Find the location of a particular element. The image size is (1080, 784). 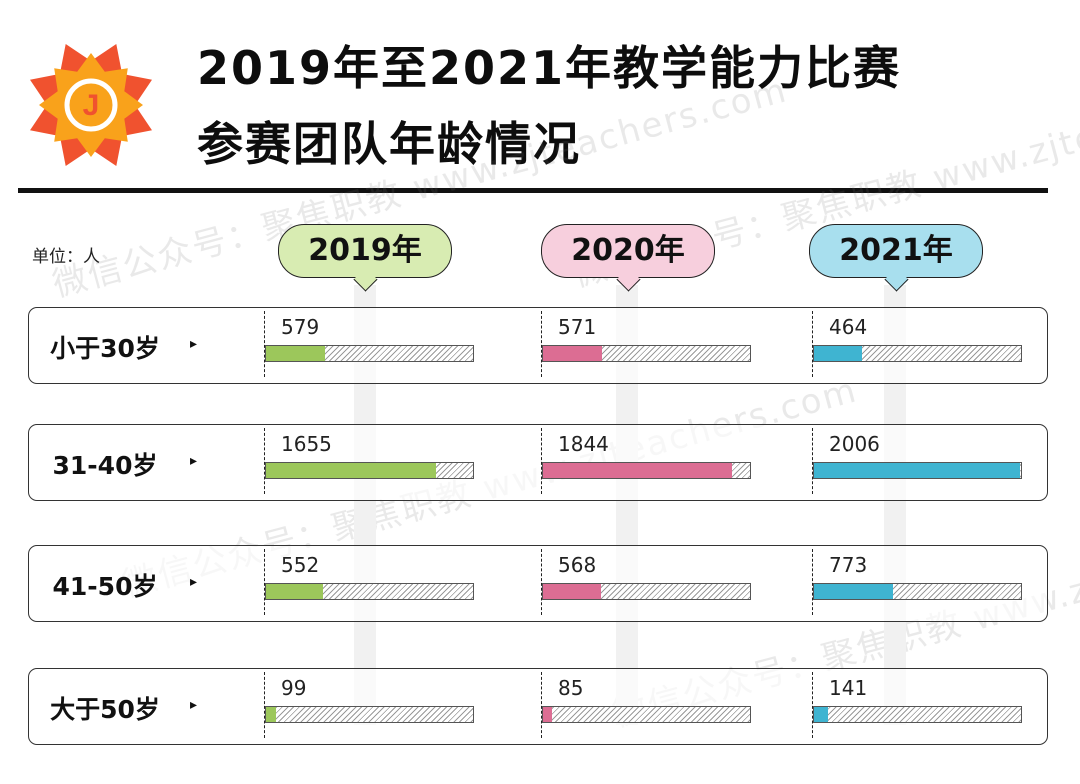

data-label: 2006 is located at coordinates (854, 444).